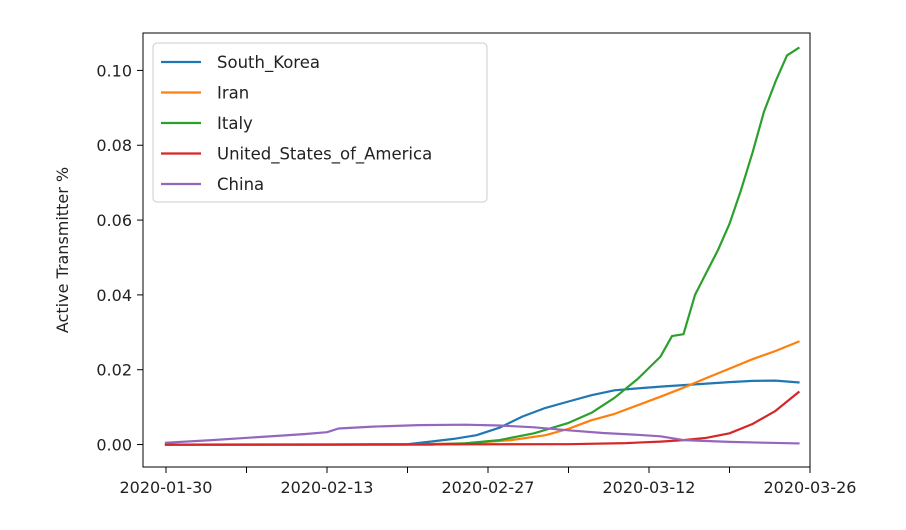  Describe the element at coordinates (114, 445) in the screenshot. I see `y-tick-label: 0.00` at that location.